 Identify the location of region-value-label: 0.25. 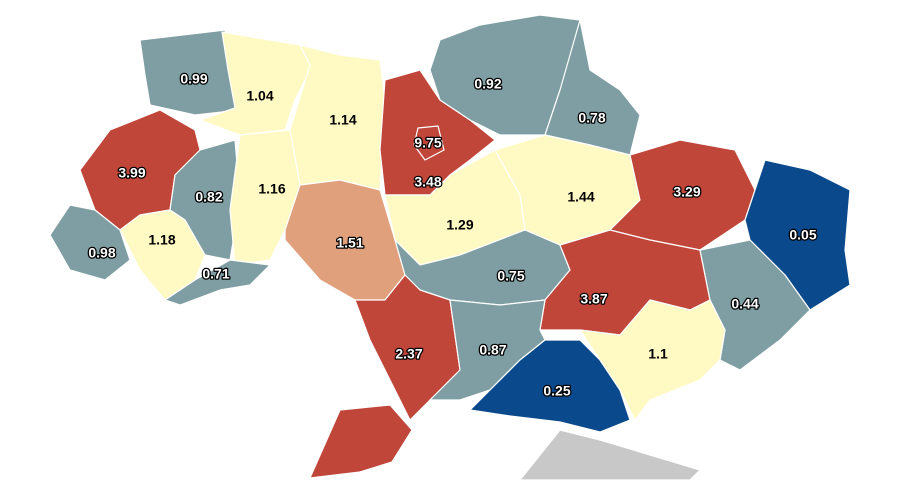
(556, 391).